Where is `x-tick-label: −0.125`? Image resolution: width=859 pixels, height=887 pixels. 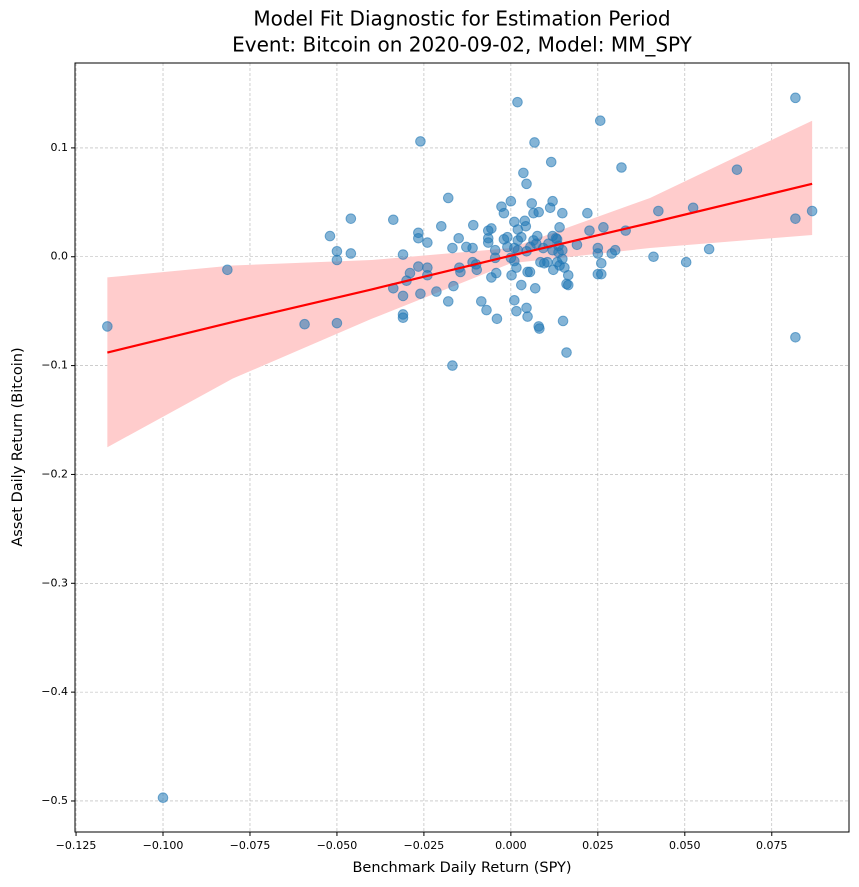
x-tick-label: −0.125 is located at coordinates (76, 845).